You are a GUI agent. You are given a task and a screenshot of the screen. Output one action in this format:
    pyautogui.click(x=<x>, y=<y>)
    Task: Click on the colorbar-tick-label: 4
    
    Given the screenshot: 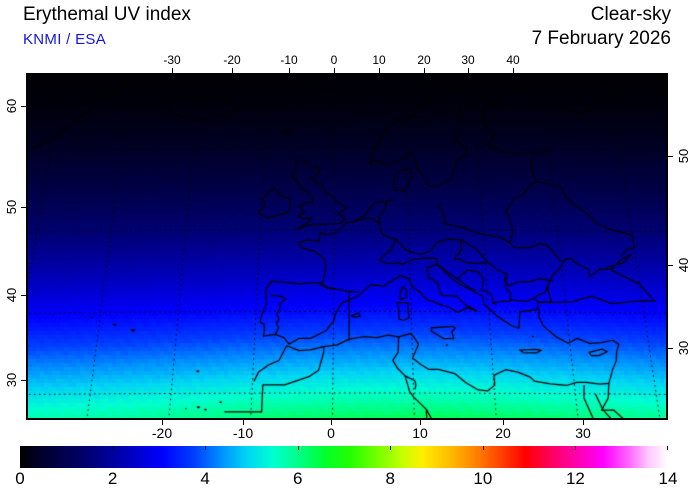 What is the action you would take?
    pyautogui.click(x=205, y=478)
    